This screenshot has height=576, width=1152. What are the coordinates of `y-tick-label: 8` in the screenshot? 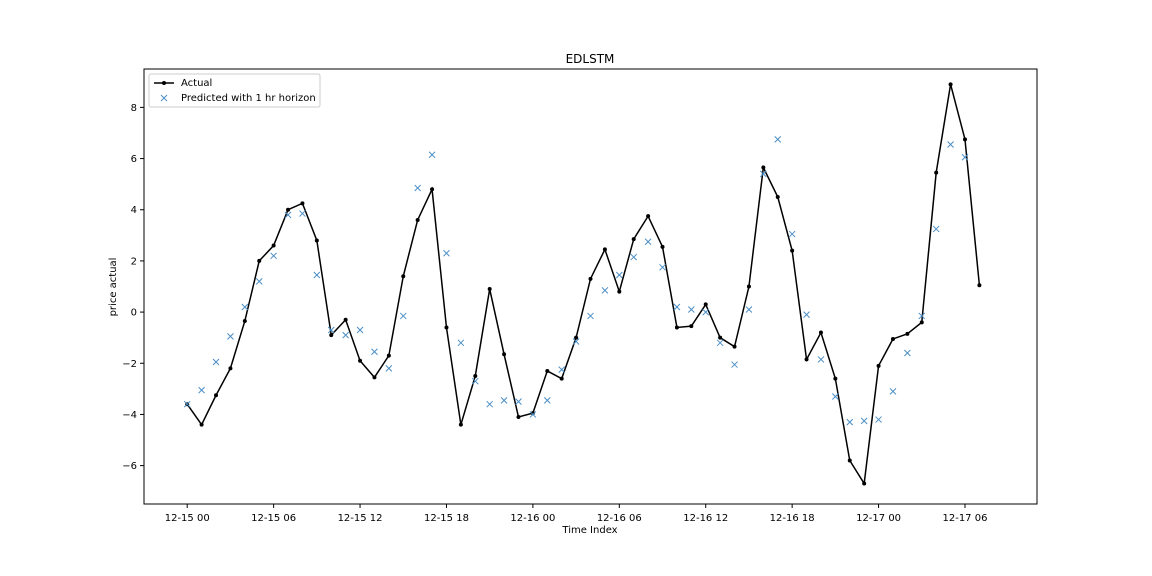 It's located at (134, 108).